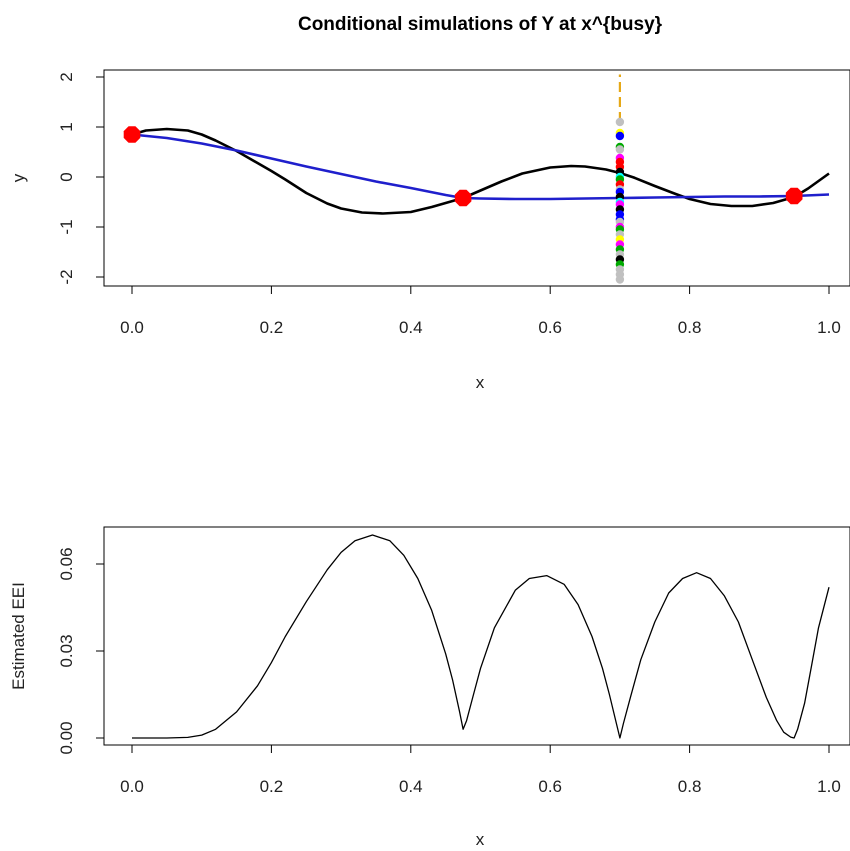 The width and height of the screenshot is (850, 851). What do you see at coordinates (81, 651) in the screenshot?
I see `y-axis: 0.00 0.03 0.06` at bounding box center [81, 651].